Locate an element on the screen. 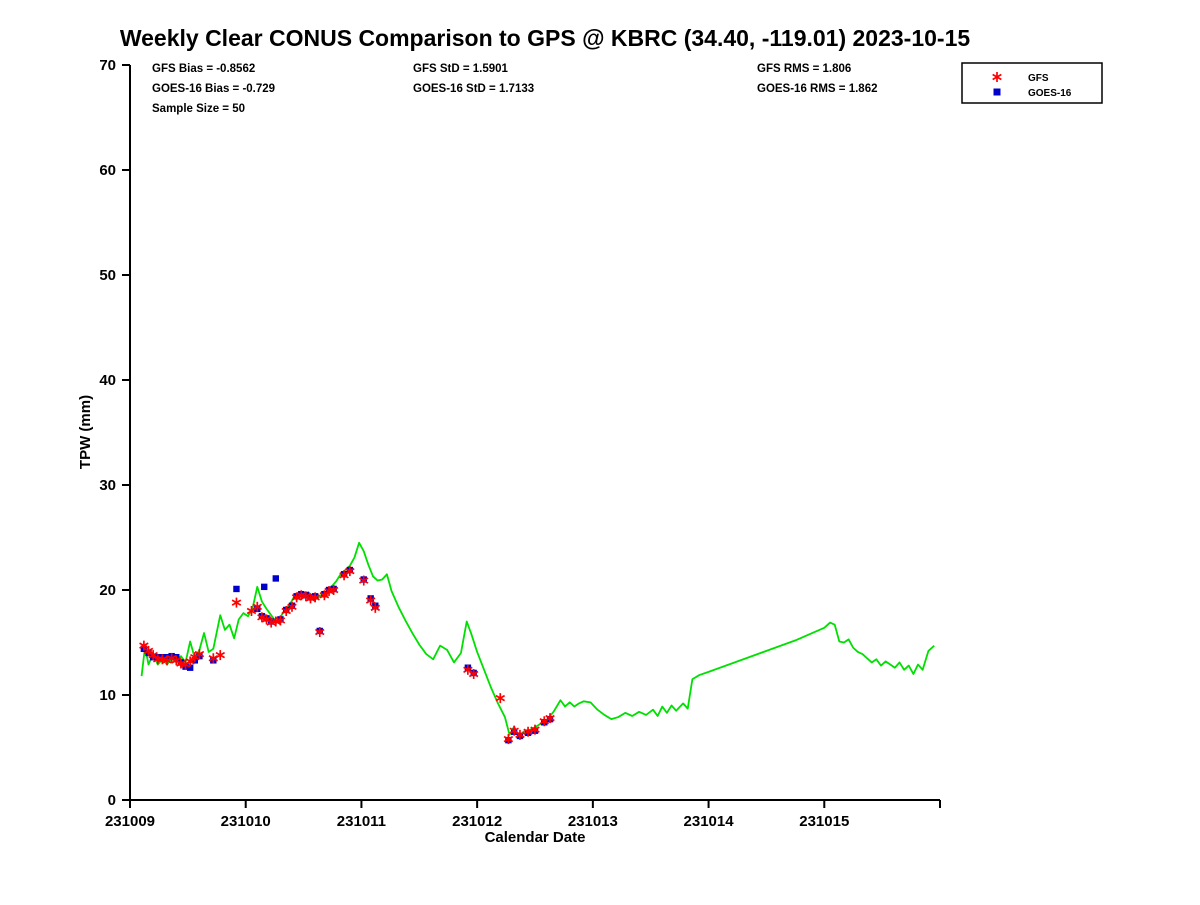 This screenshot has width=1200, height=905. stat-goes16-bias: GOES-16 Bias = -0.729 is located at coordinates (213, 89).